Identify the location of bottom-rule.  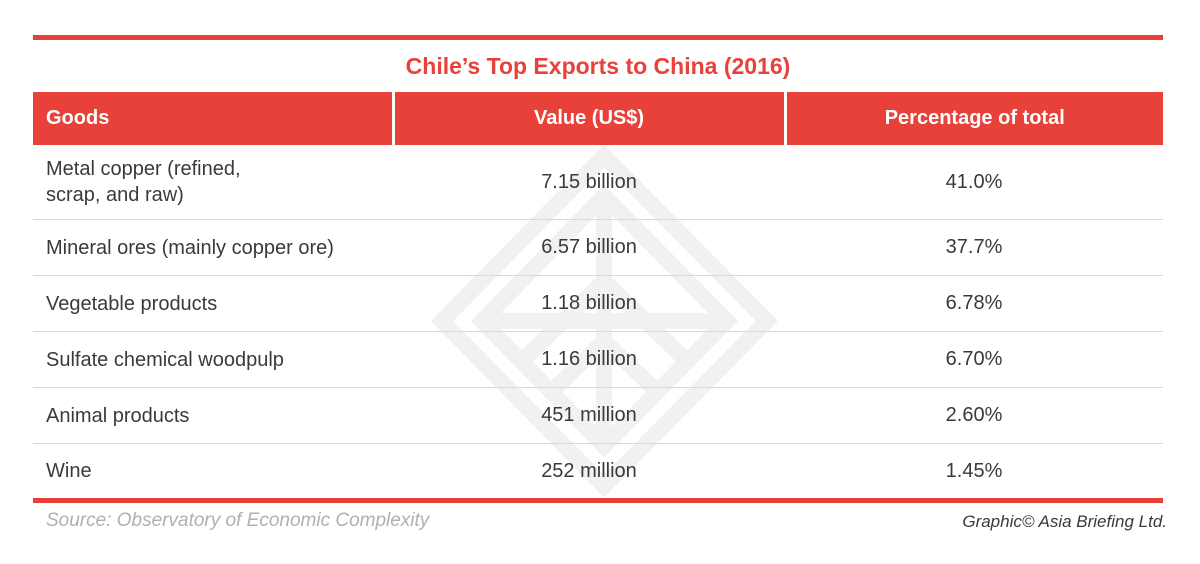
(598, 500).